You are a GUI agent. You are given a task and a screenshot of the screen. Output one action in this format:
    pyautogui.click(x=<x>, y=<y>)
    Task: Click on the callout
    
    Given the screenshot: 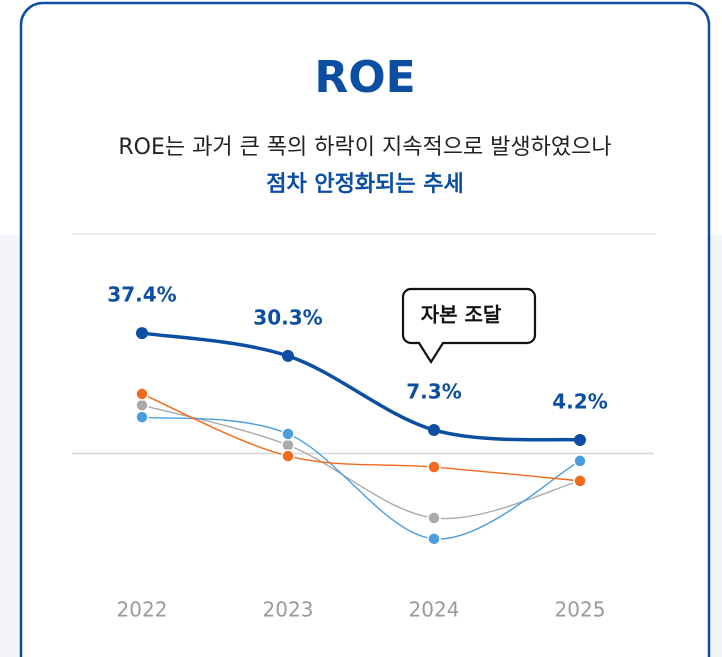 What is the action you would take?
    pyautogui.click(x=469, y=326)
    